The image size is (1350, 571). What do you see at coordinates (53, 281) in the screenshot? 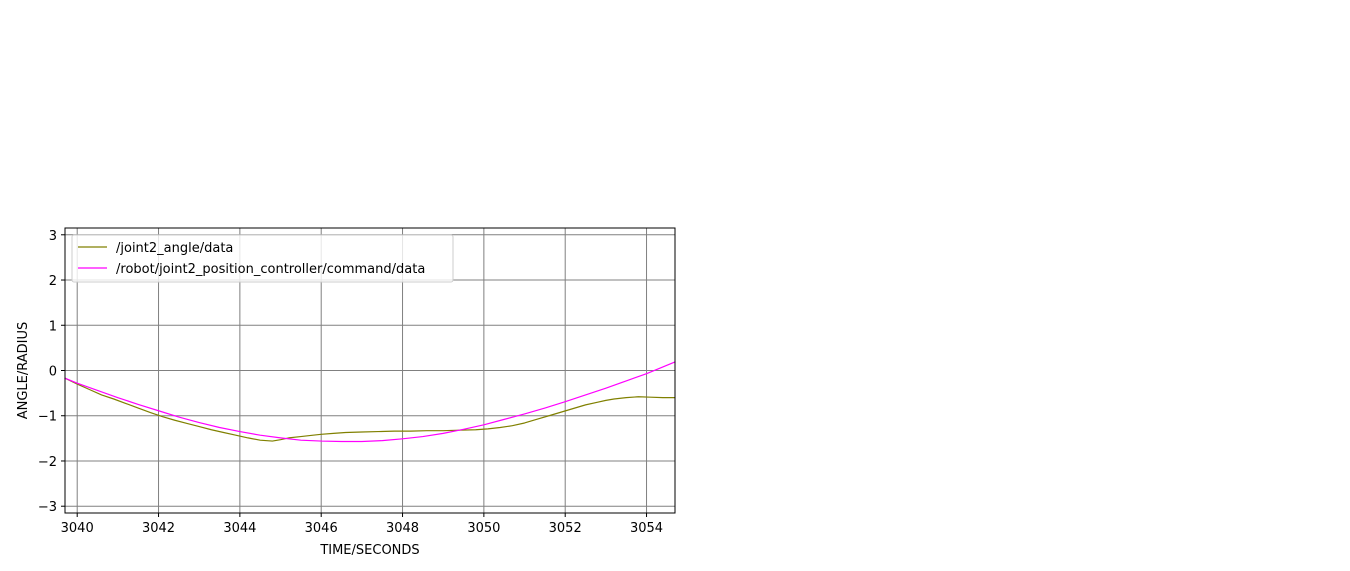
I see `y-tick-label: 2` at bounding box center [53, 281].